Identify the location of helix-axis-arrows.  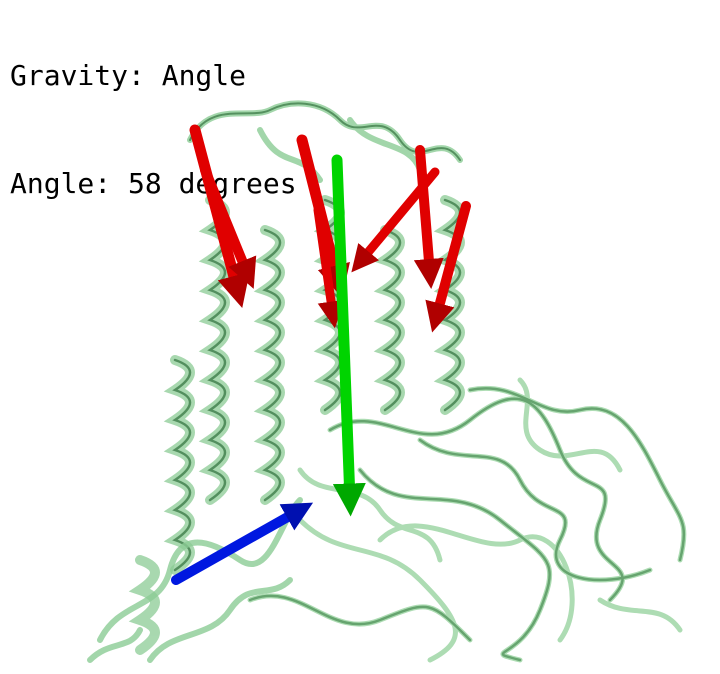
(330, 228).